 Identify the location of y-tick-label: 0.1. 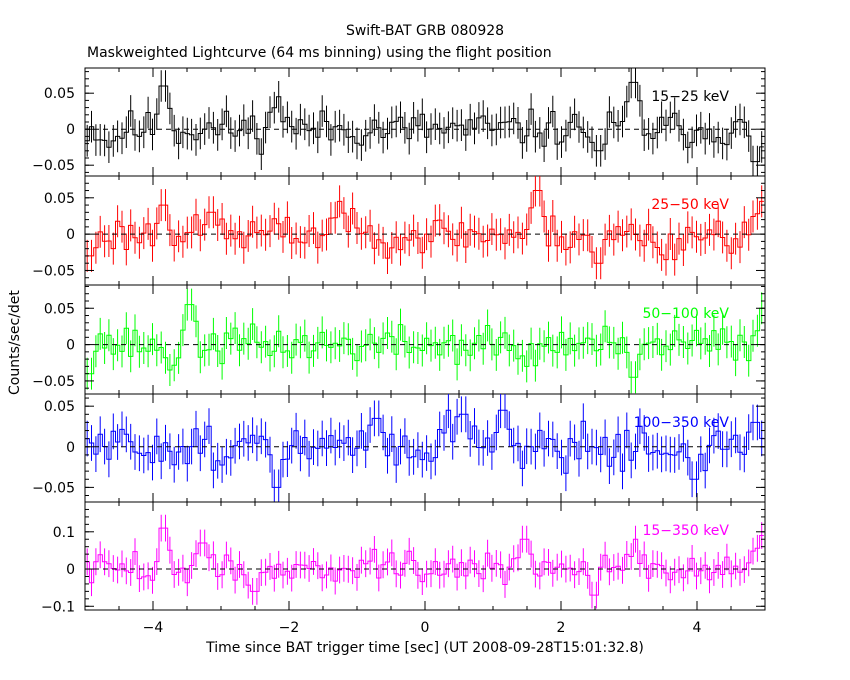
(64, 533).